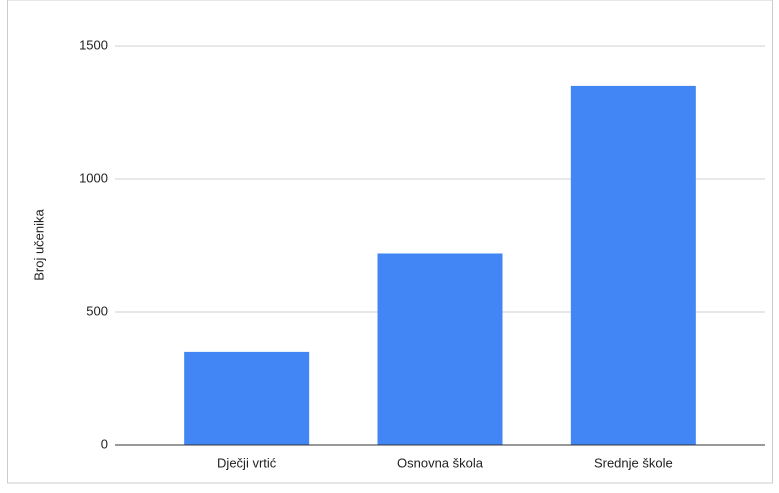 The image size is (779, 493). Describe the element at coordinates (93, 177) in the screenshot. I see `y-tick-label: 1000` at that location.